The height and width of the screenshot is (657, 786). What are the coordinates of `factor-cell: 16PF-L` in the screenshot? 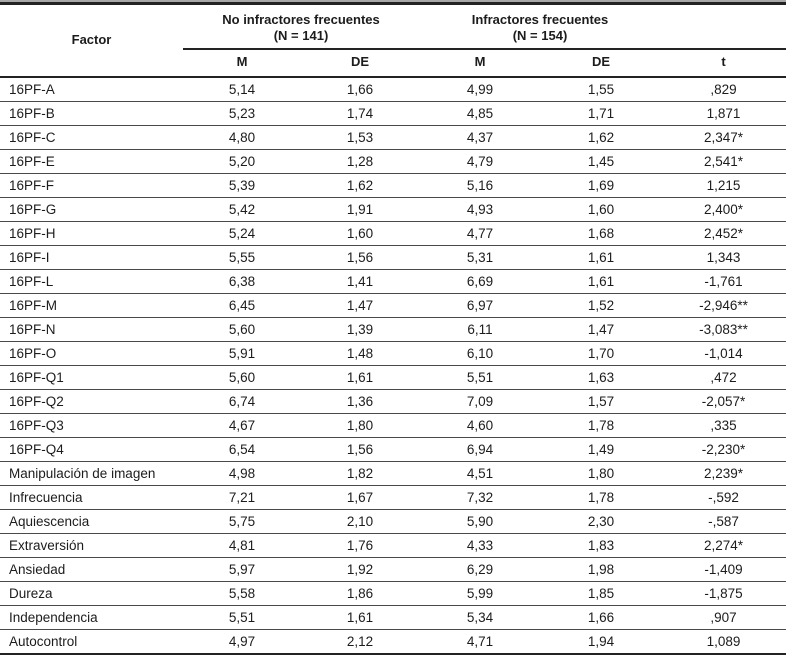 It's located at (91, 281).